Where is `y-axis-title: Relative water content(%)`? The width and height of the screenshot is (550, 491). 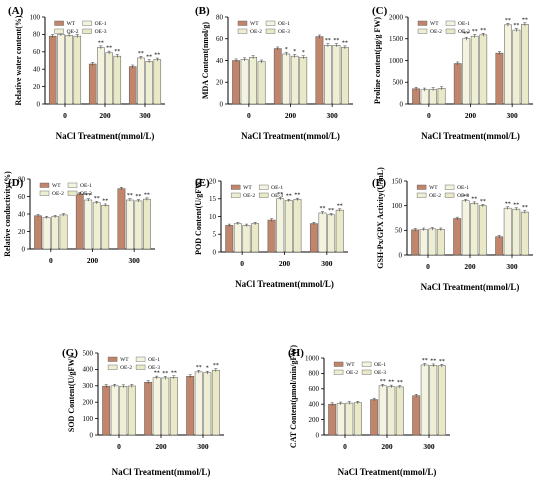
y-axis-title: Relative water content(%) is located at coordinates (18, 60).